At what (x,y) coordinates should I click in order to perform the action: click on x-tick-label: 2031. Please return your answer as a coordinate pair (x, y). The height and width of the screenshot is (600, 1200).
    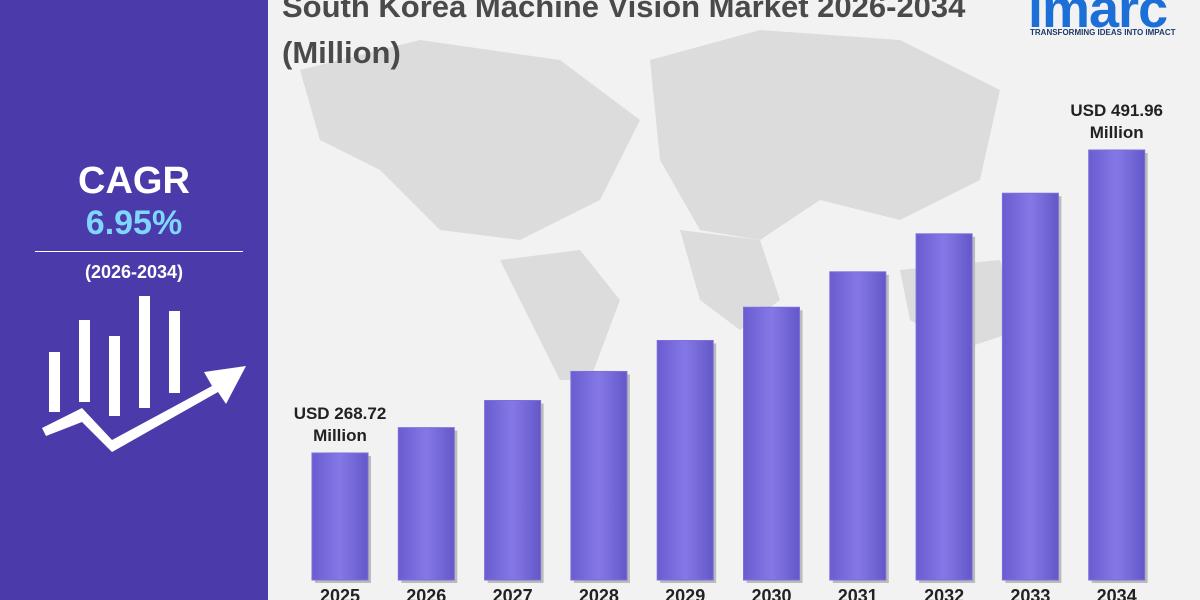
    Looking at the image, I should click on (857, 593).